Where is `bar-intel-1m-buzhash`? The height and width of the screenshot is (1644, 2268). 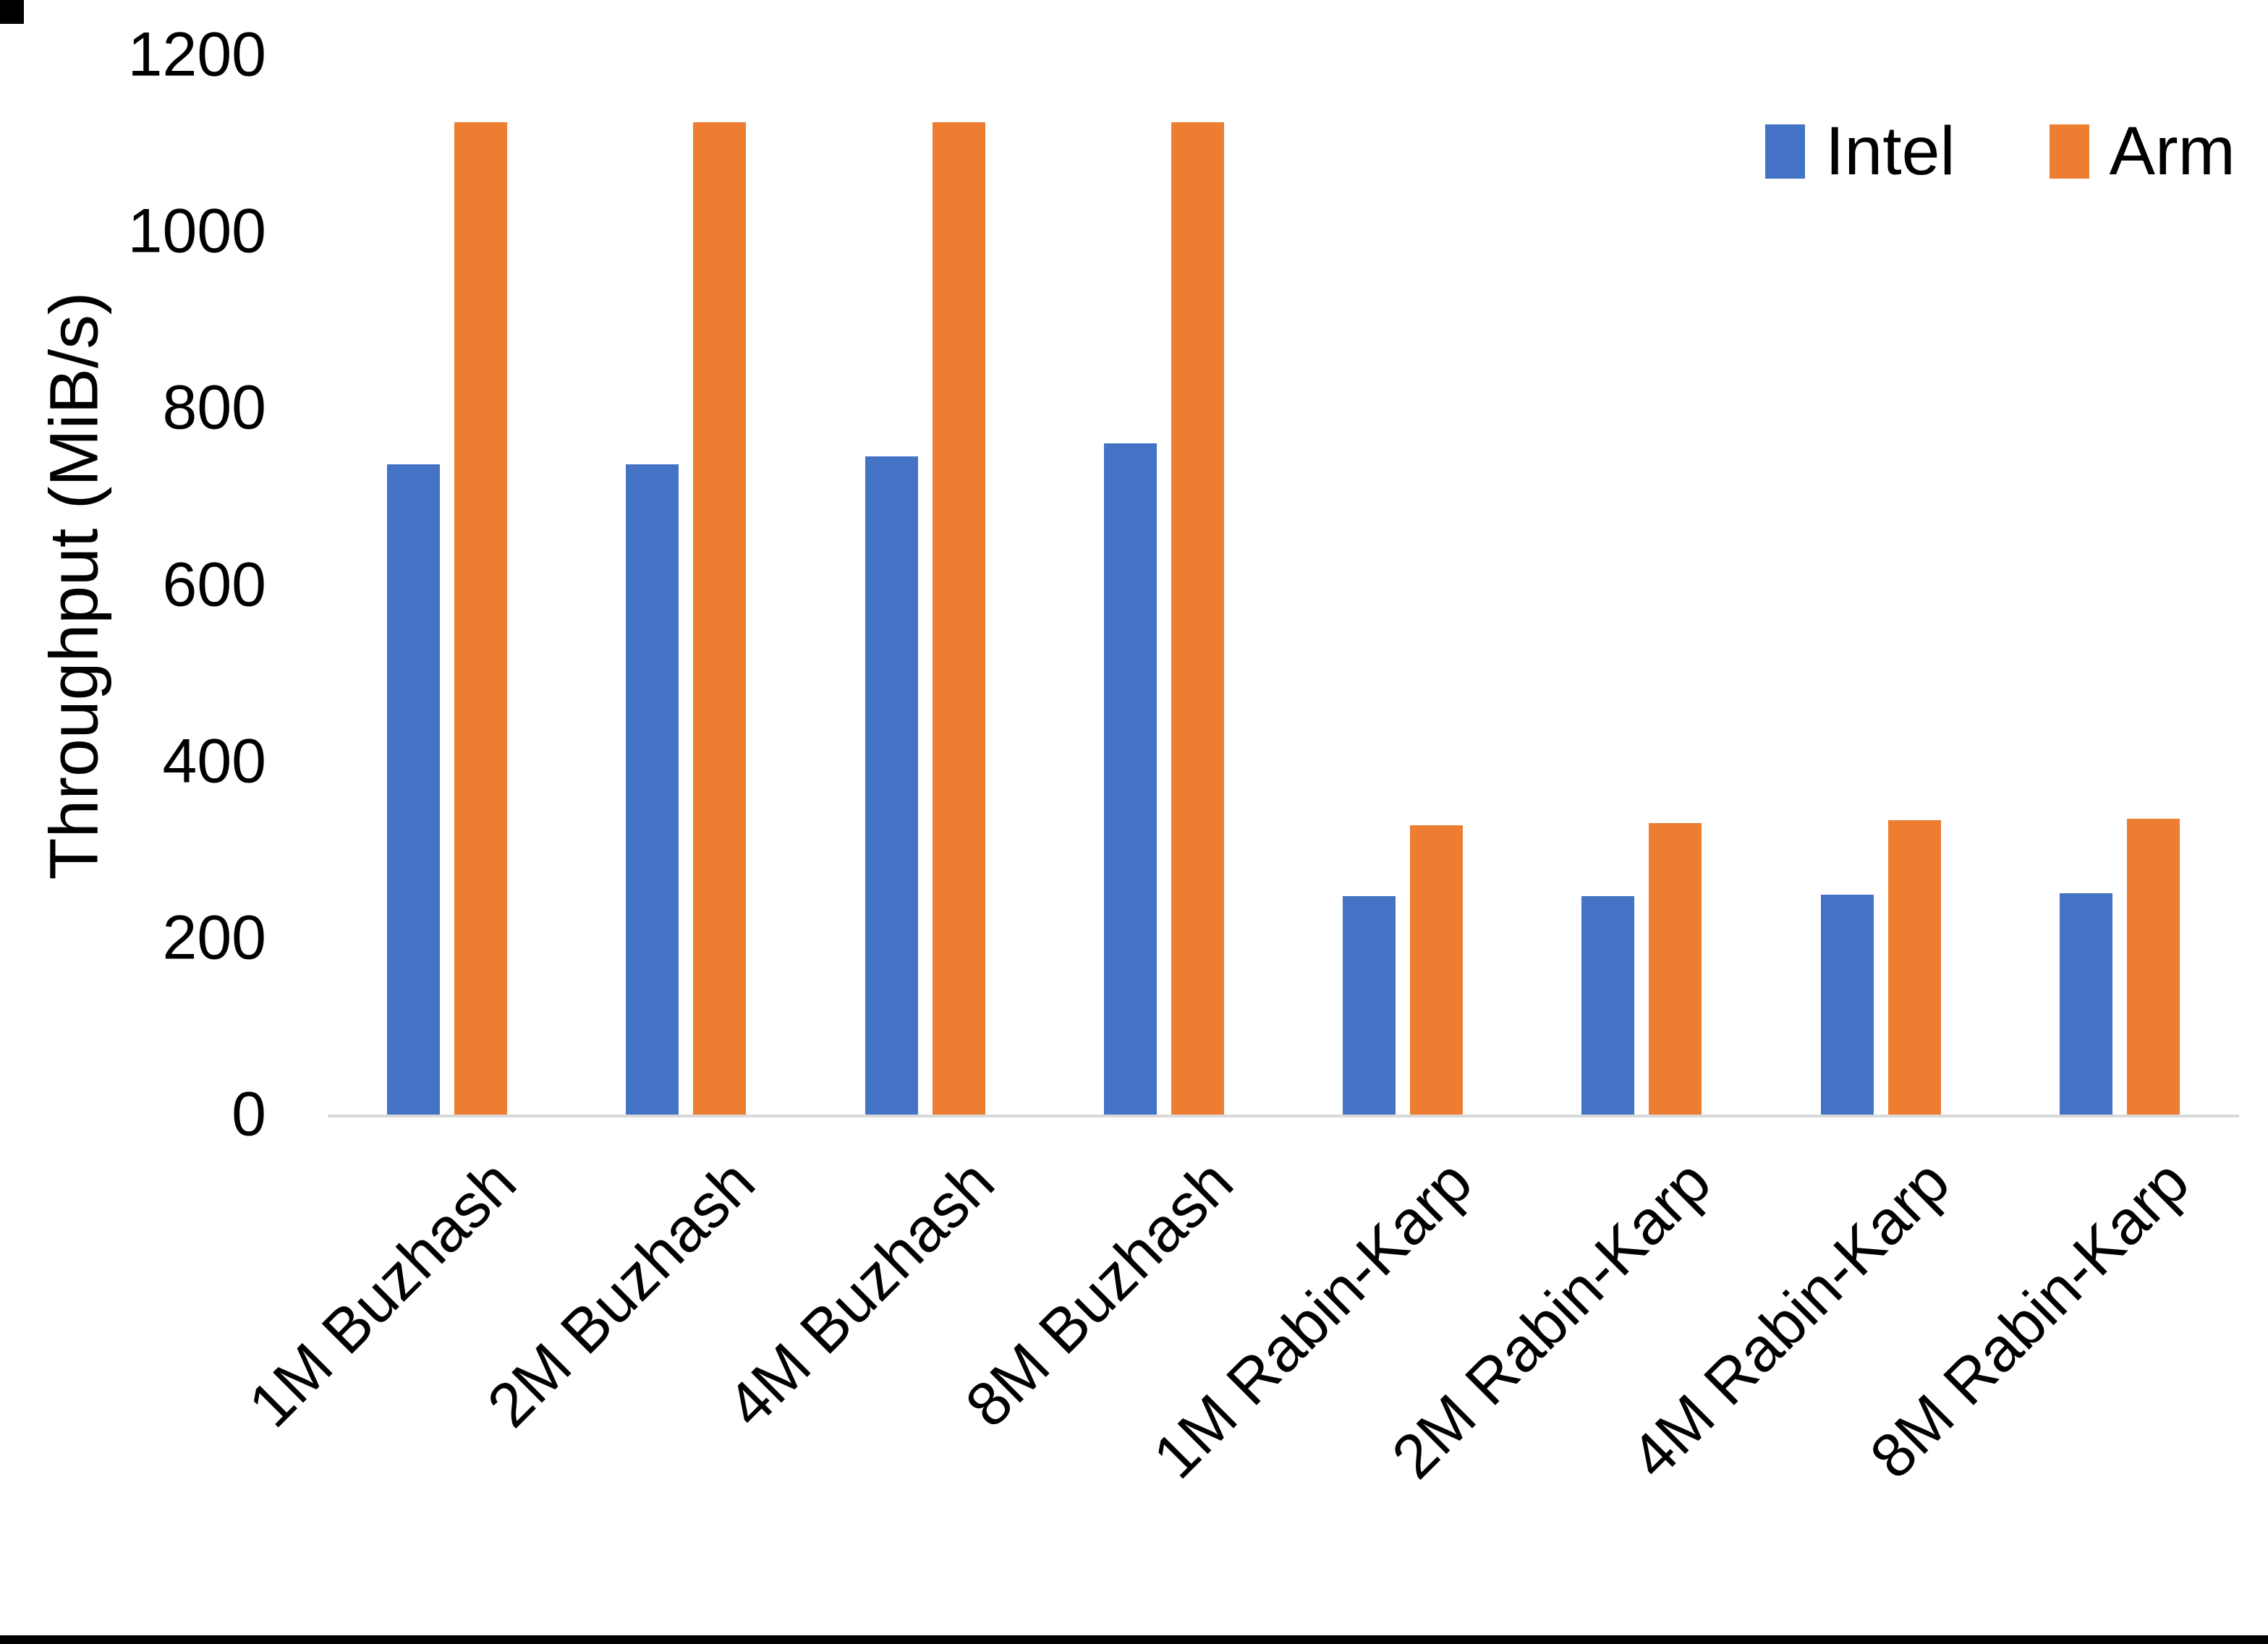
bar-intel-1m-buzhash is located at coordinates (414, 789).